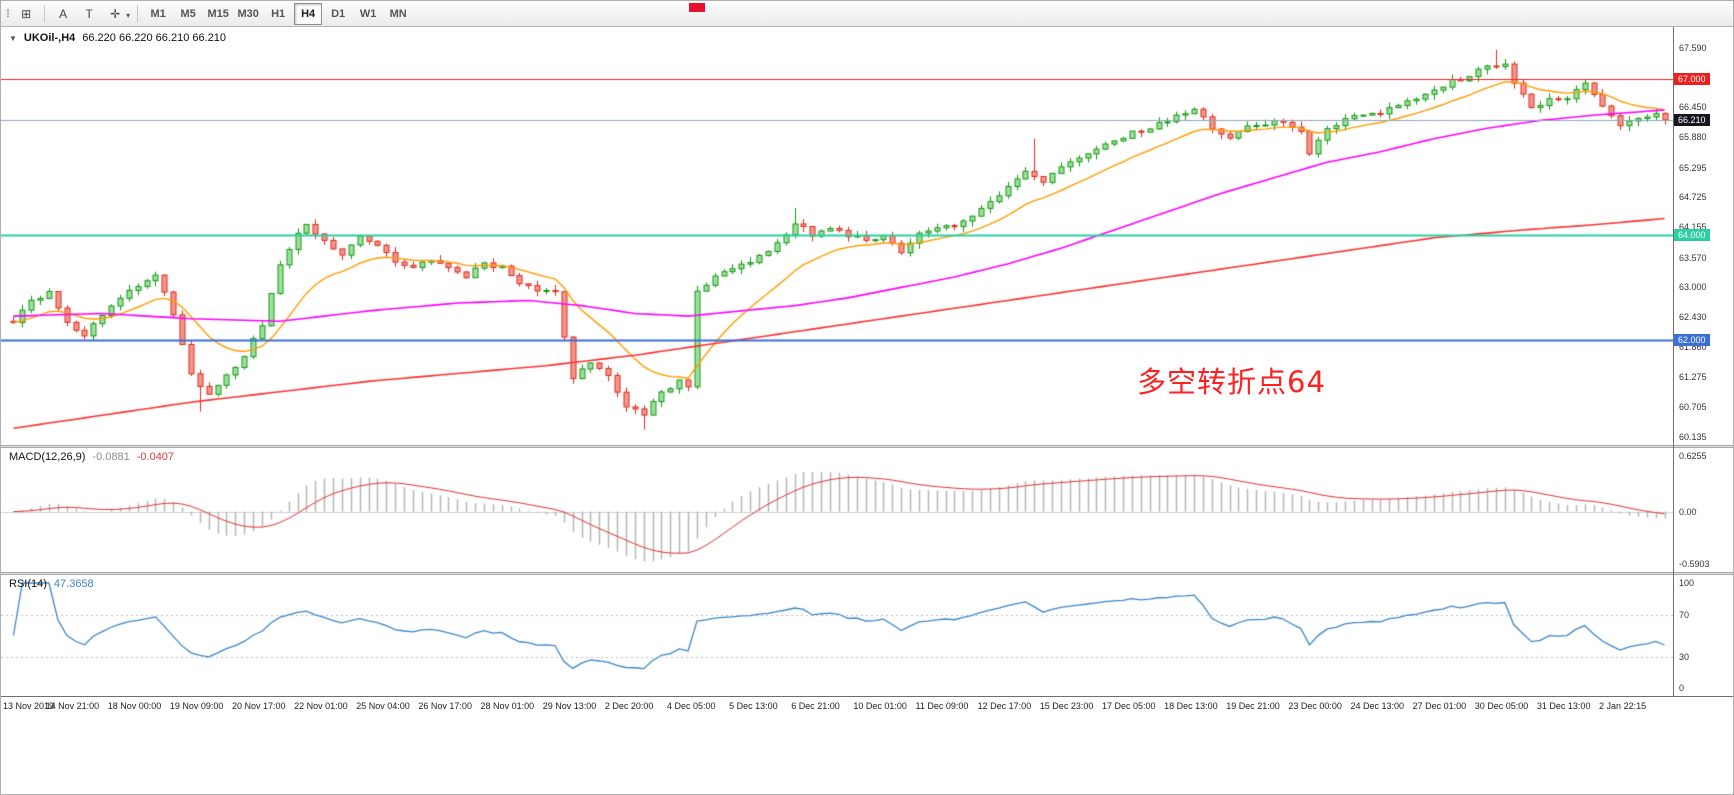 The image size is (1734, 795). What do you see at coordinates (815, 706) in the screenshot?
I see `time-label: 6 Dec 21:00` at bounding box center [815, 706].